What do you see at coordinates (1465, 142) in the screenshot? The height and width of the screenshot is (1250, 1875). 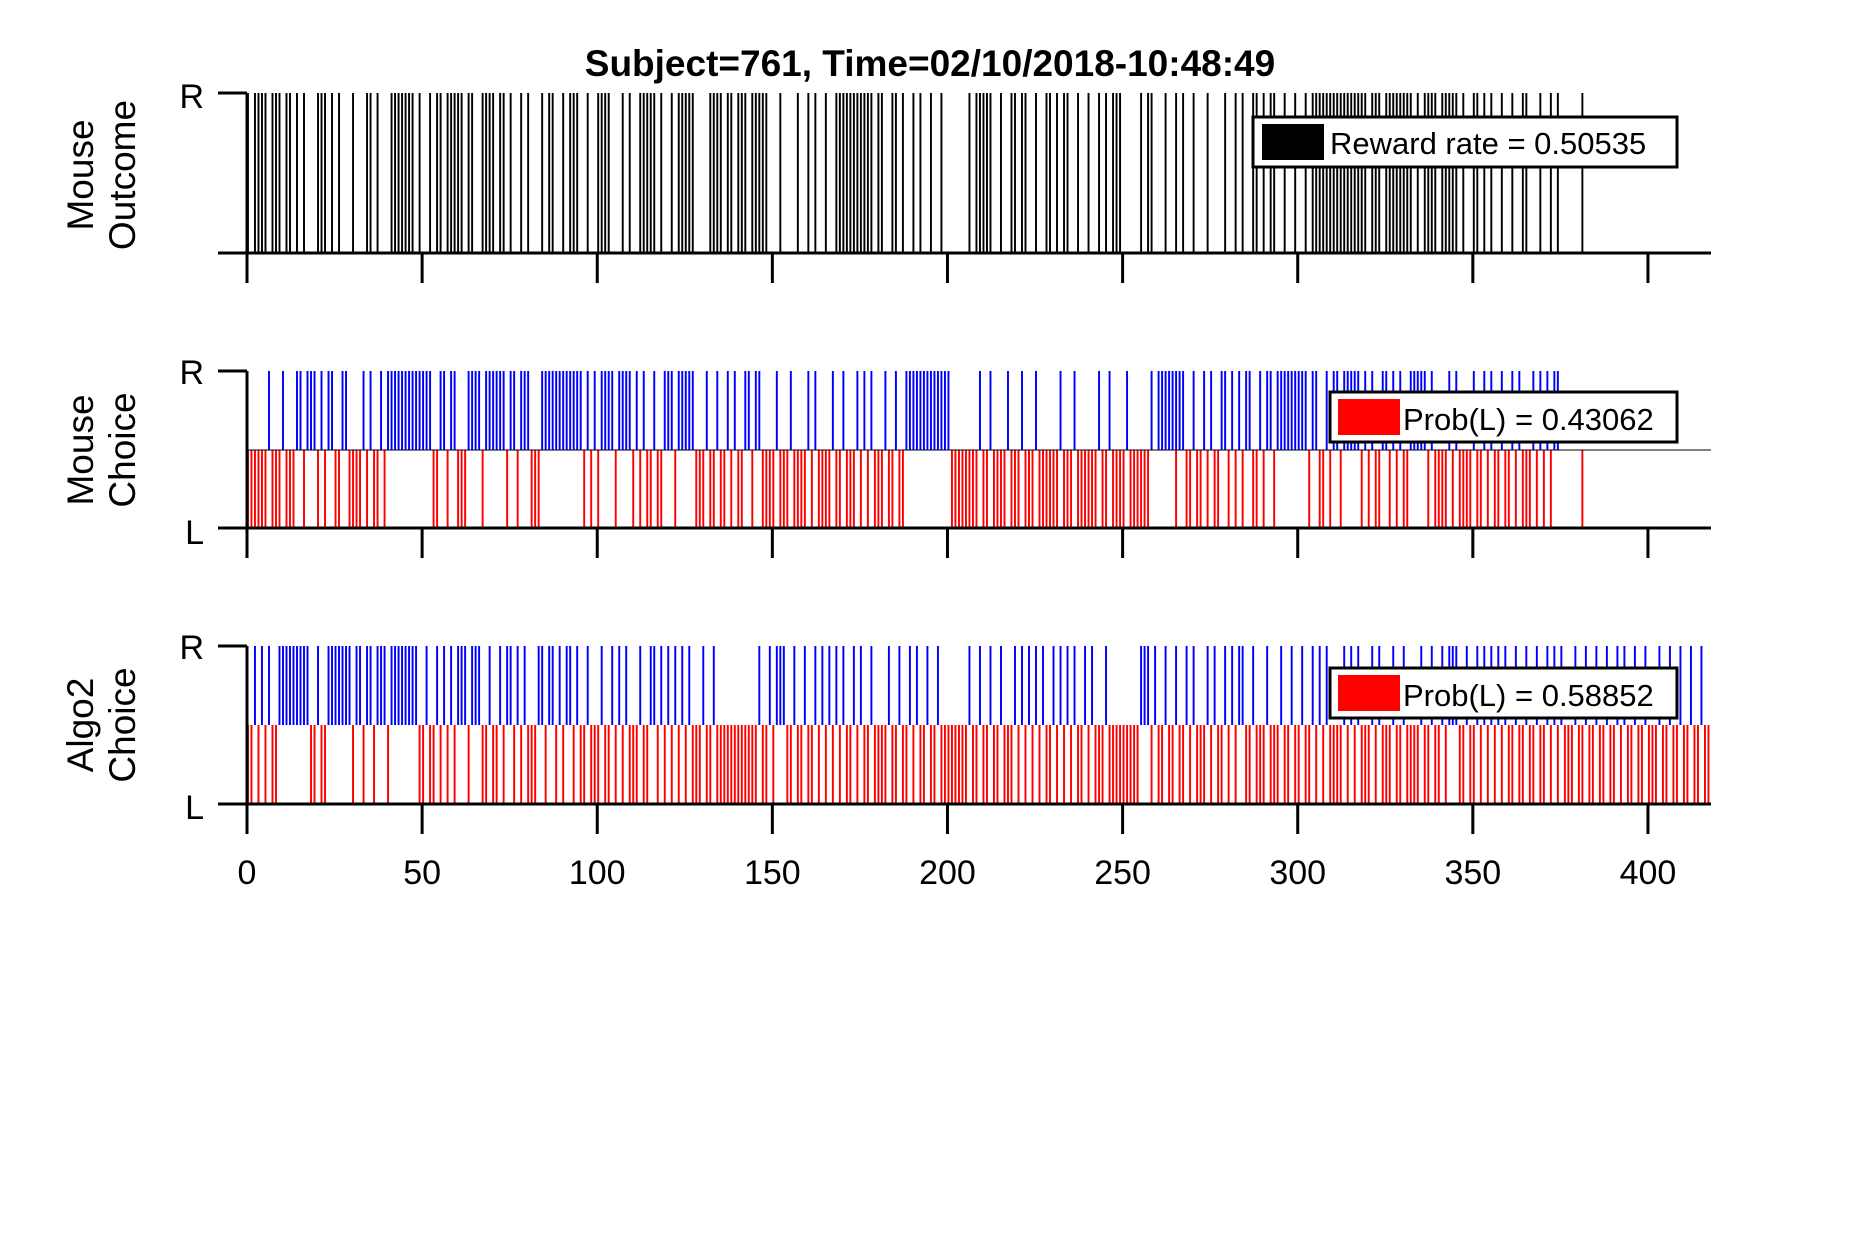 I see `legend: Reward rate = 0.50535` at bounding box center [1465, 142].